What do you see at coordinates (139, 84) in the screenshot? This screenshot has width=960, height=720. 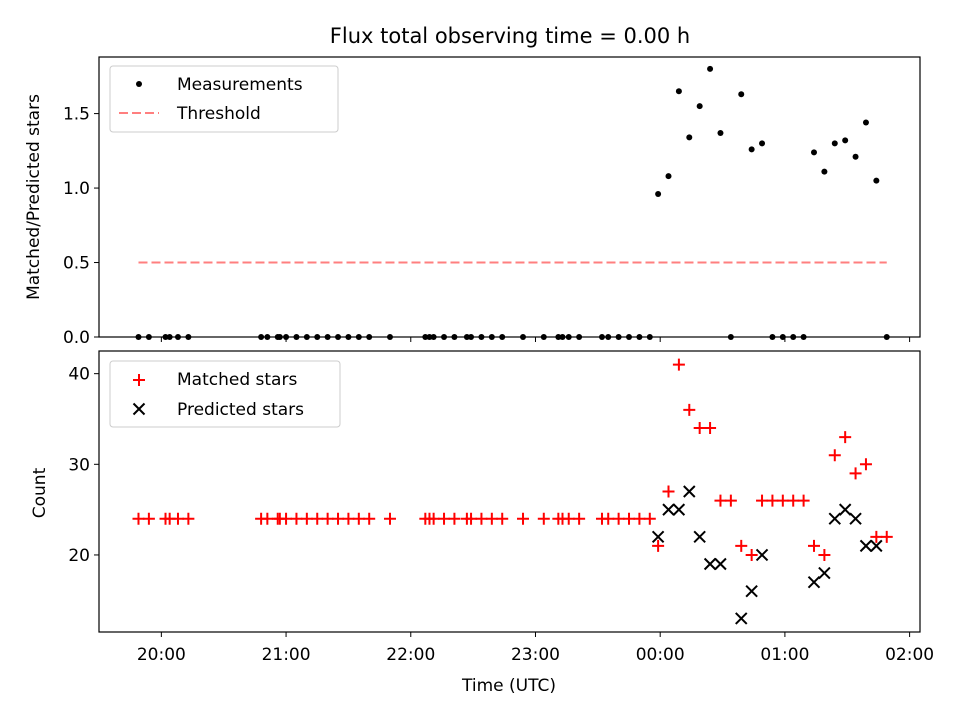 I see `measurement-legend-marker` at bounding box center [139, 84].